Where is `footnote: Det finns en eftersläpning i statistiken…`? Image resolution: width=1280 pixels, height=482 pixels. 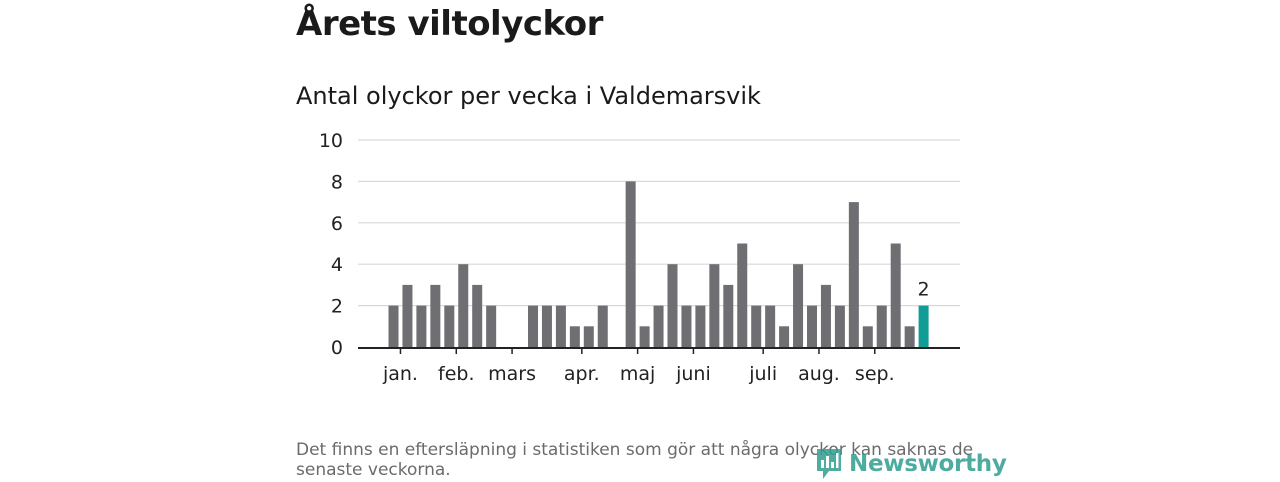
footnote: Det finns en eftersläpning i statistiken… is located at coordinates (635, 460).